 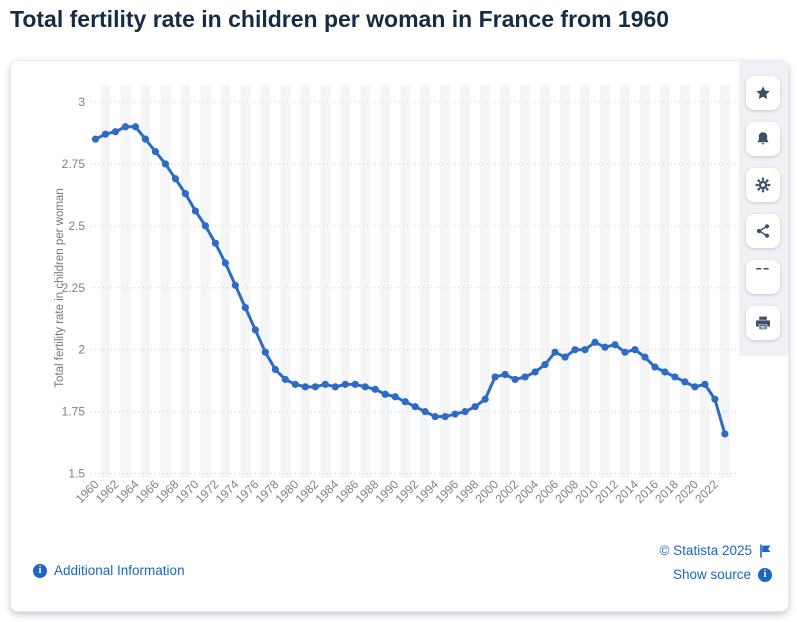 I want to click on print-button, so click(x=763, y=323).